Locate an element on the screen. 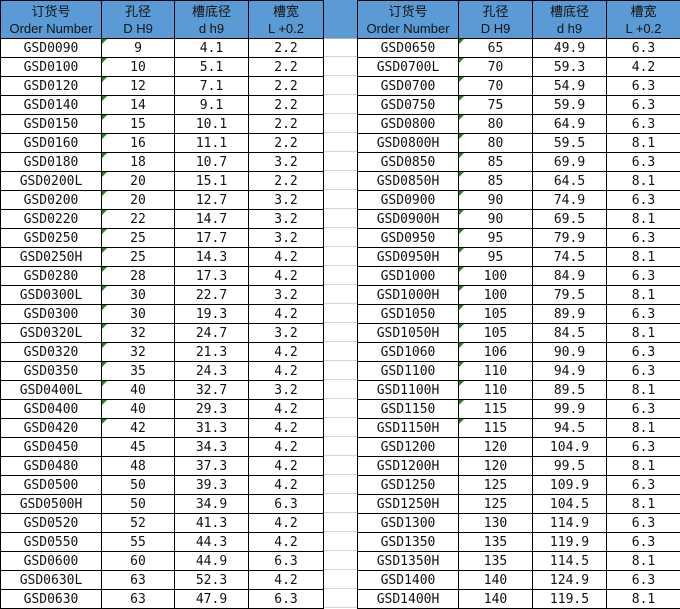  cell-order-number: GSD1250H is located at coordinates (408, 504).